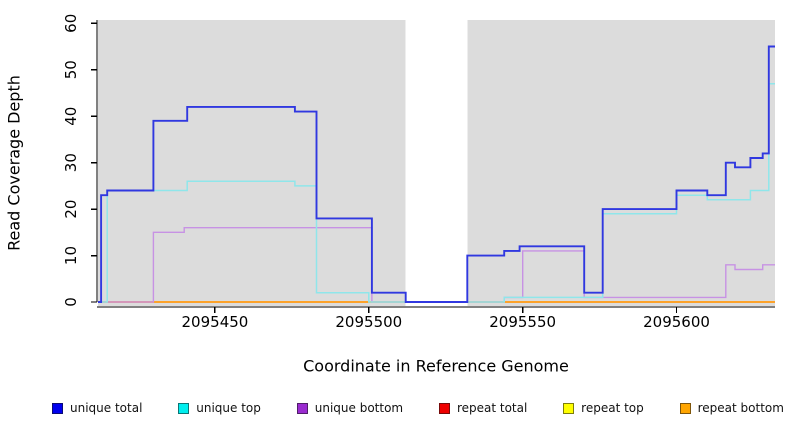 This screenshot has height=432, width=792. I want to click on legend-swatch-unique-bottom-icon, so click(302, 408).